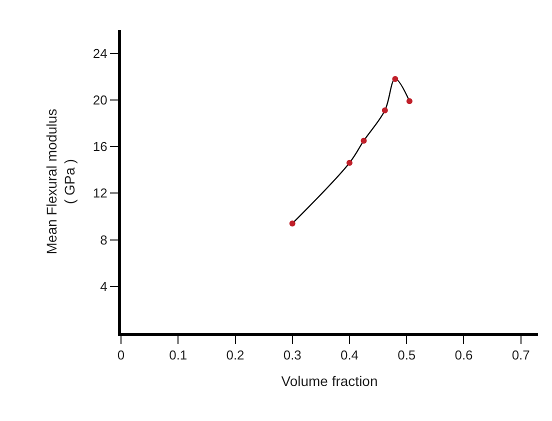  What do you see at coordinates (104, 240) in the screenshot?
I see `y-tick-label: 8` at bounding box center [104, 240].